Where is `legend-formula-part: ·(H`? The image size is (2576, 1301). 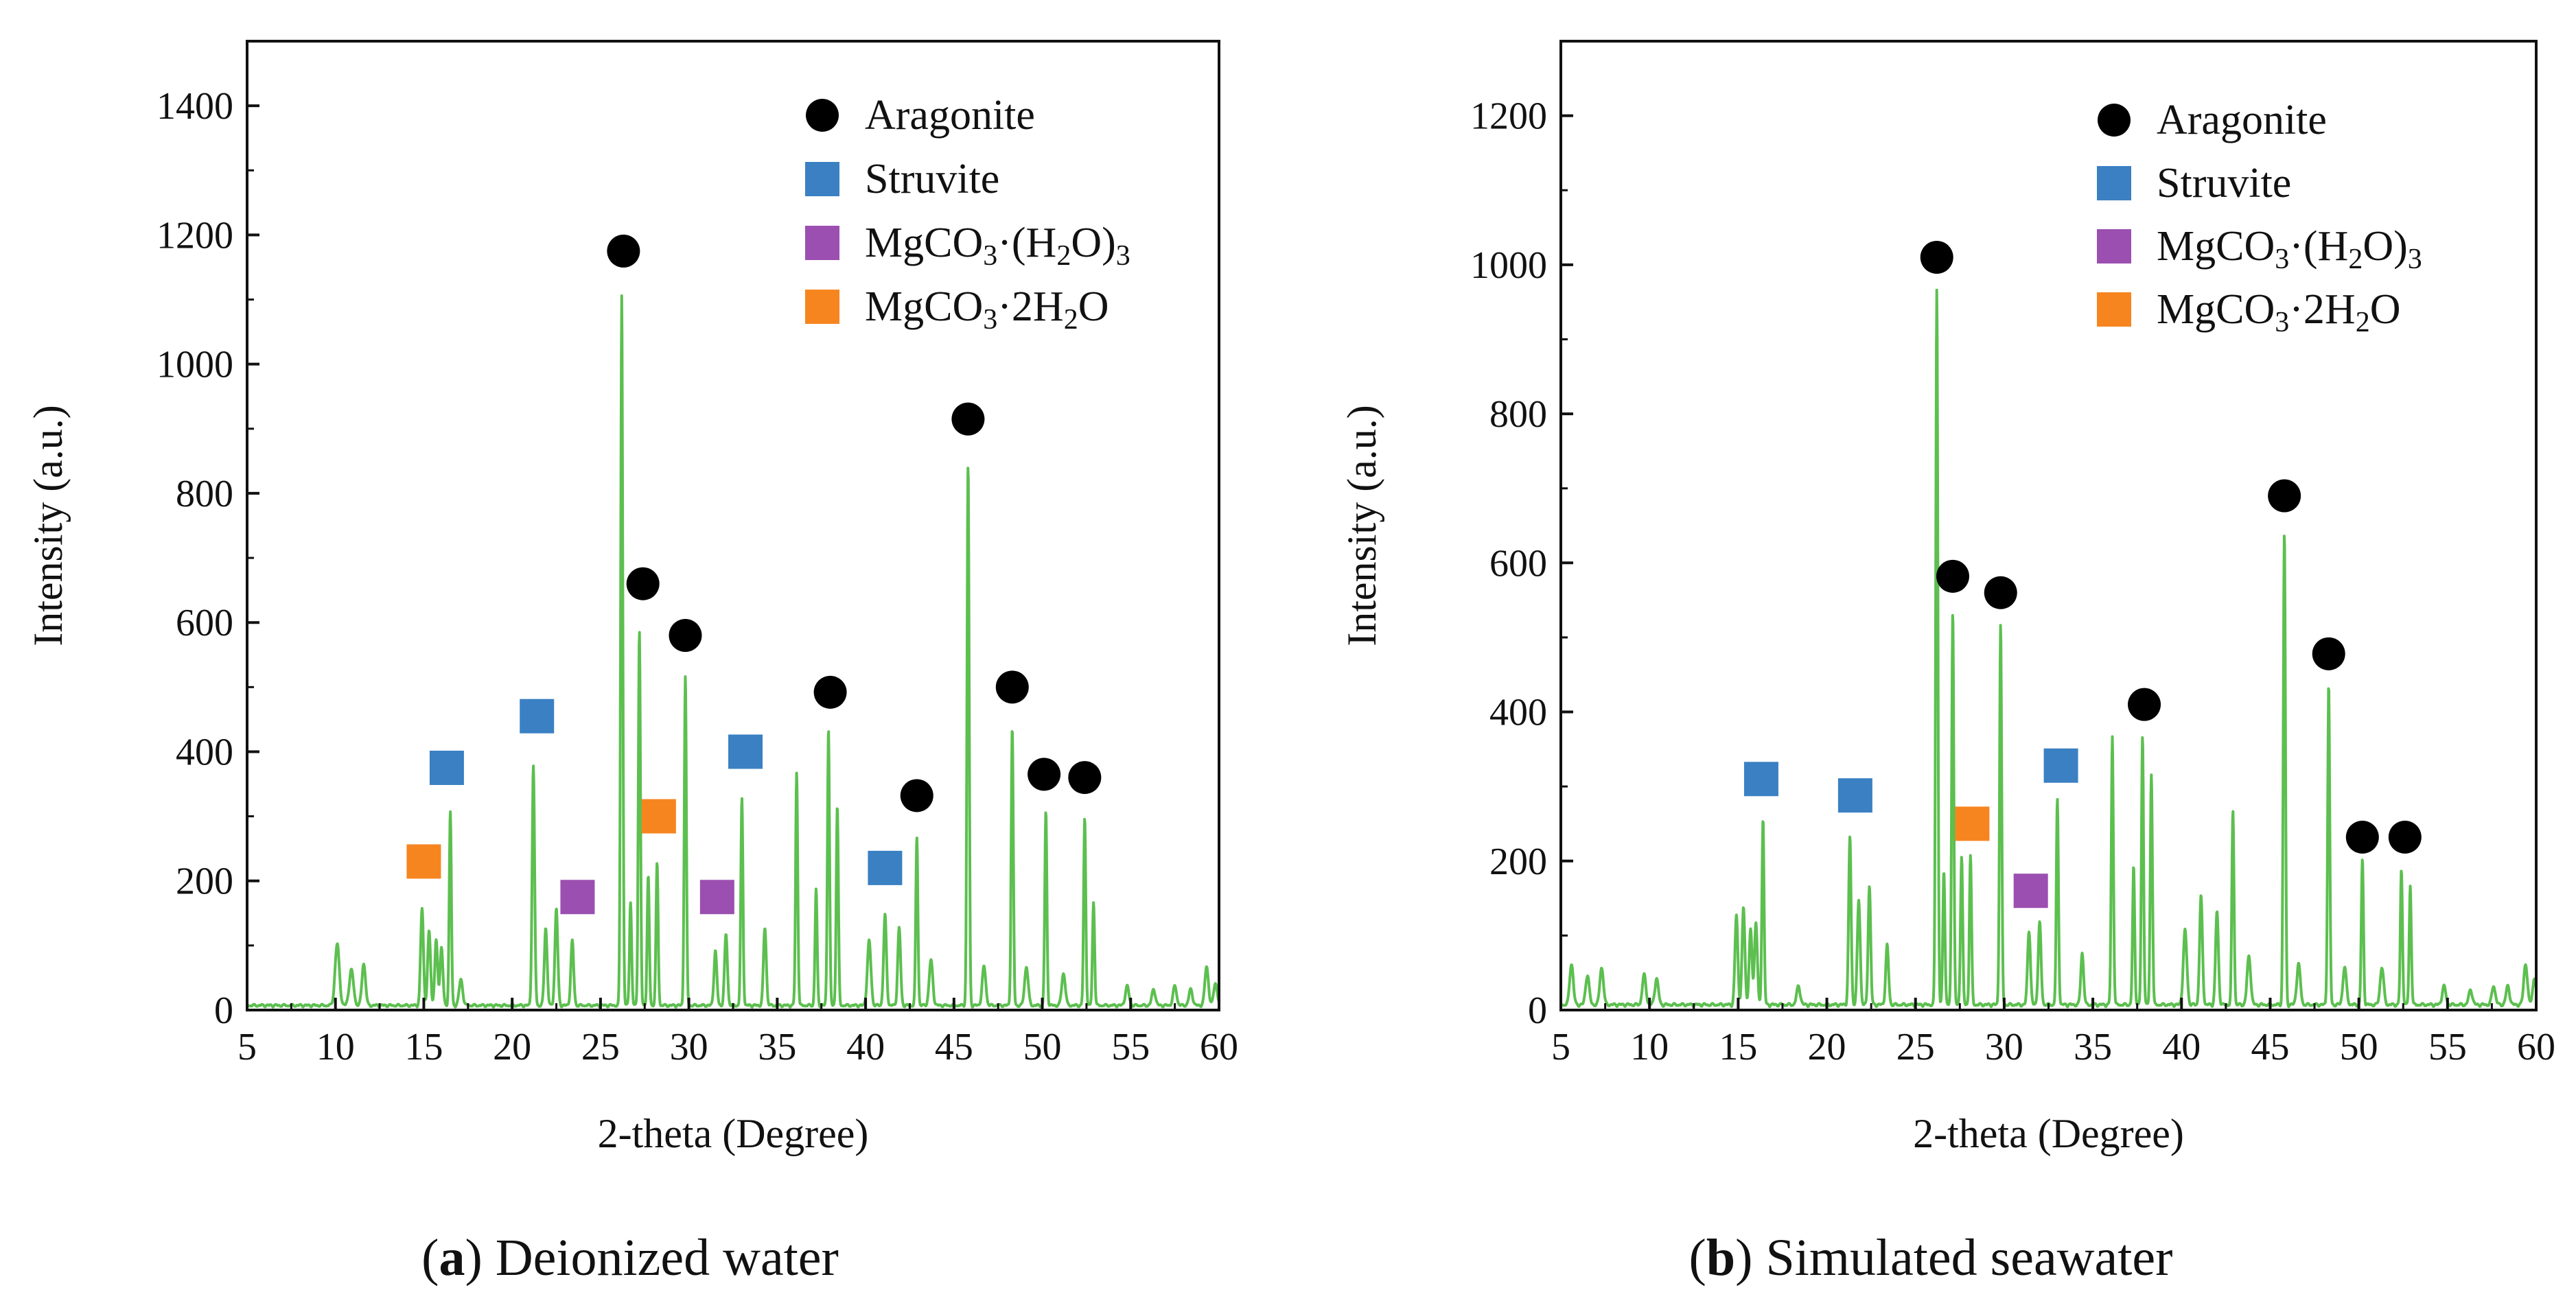 legend-formula-part: ·(H is located at coordinates (1026, 243).